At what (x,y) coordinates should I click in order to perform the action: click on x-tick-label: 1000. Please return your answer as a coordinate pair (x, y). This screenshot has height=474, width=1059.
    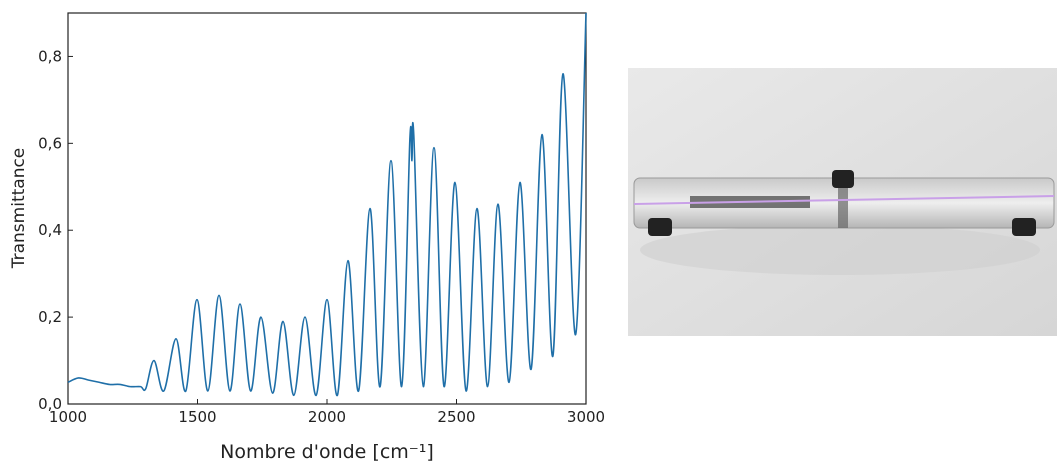
    Looking at the image, I should click on (68, 417).